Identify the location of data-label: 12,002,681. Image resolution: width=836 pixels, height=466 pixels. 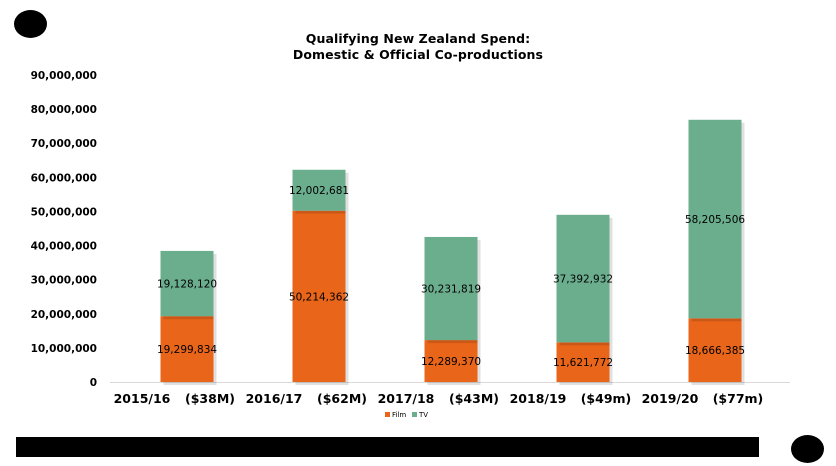
(319, 191).